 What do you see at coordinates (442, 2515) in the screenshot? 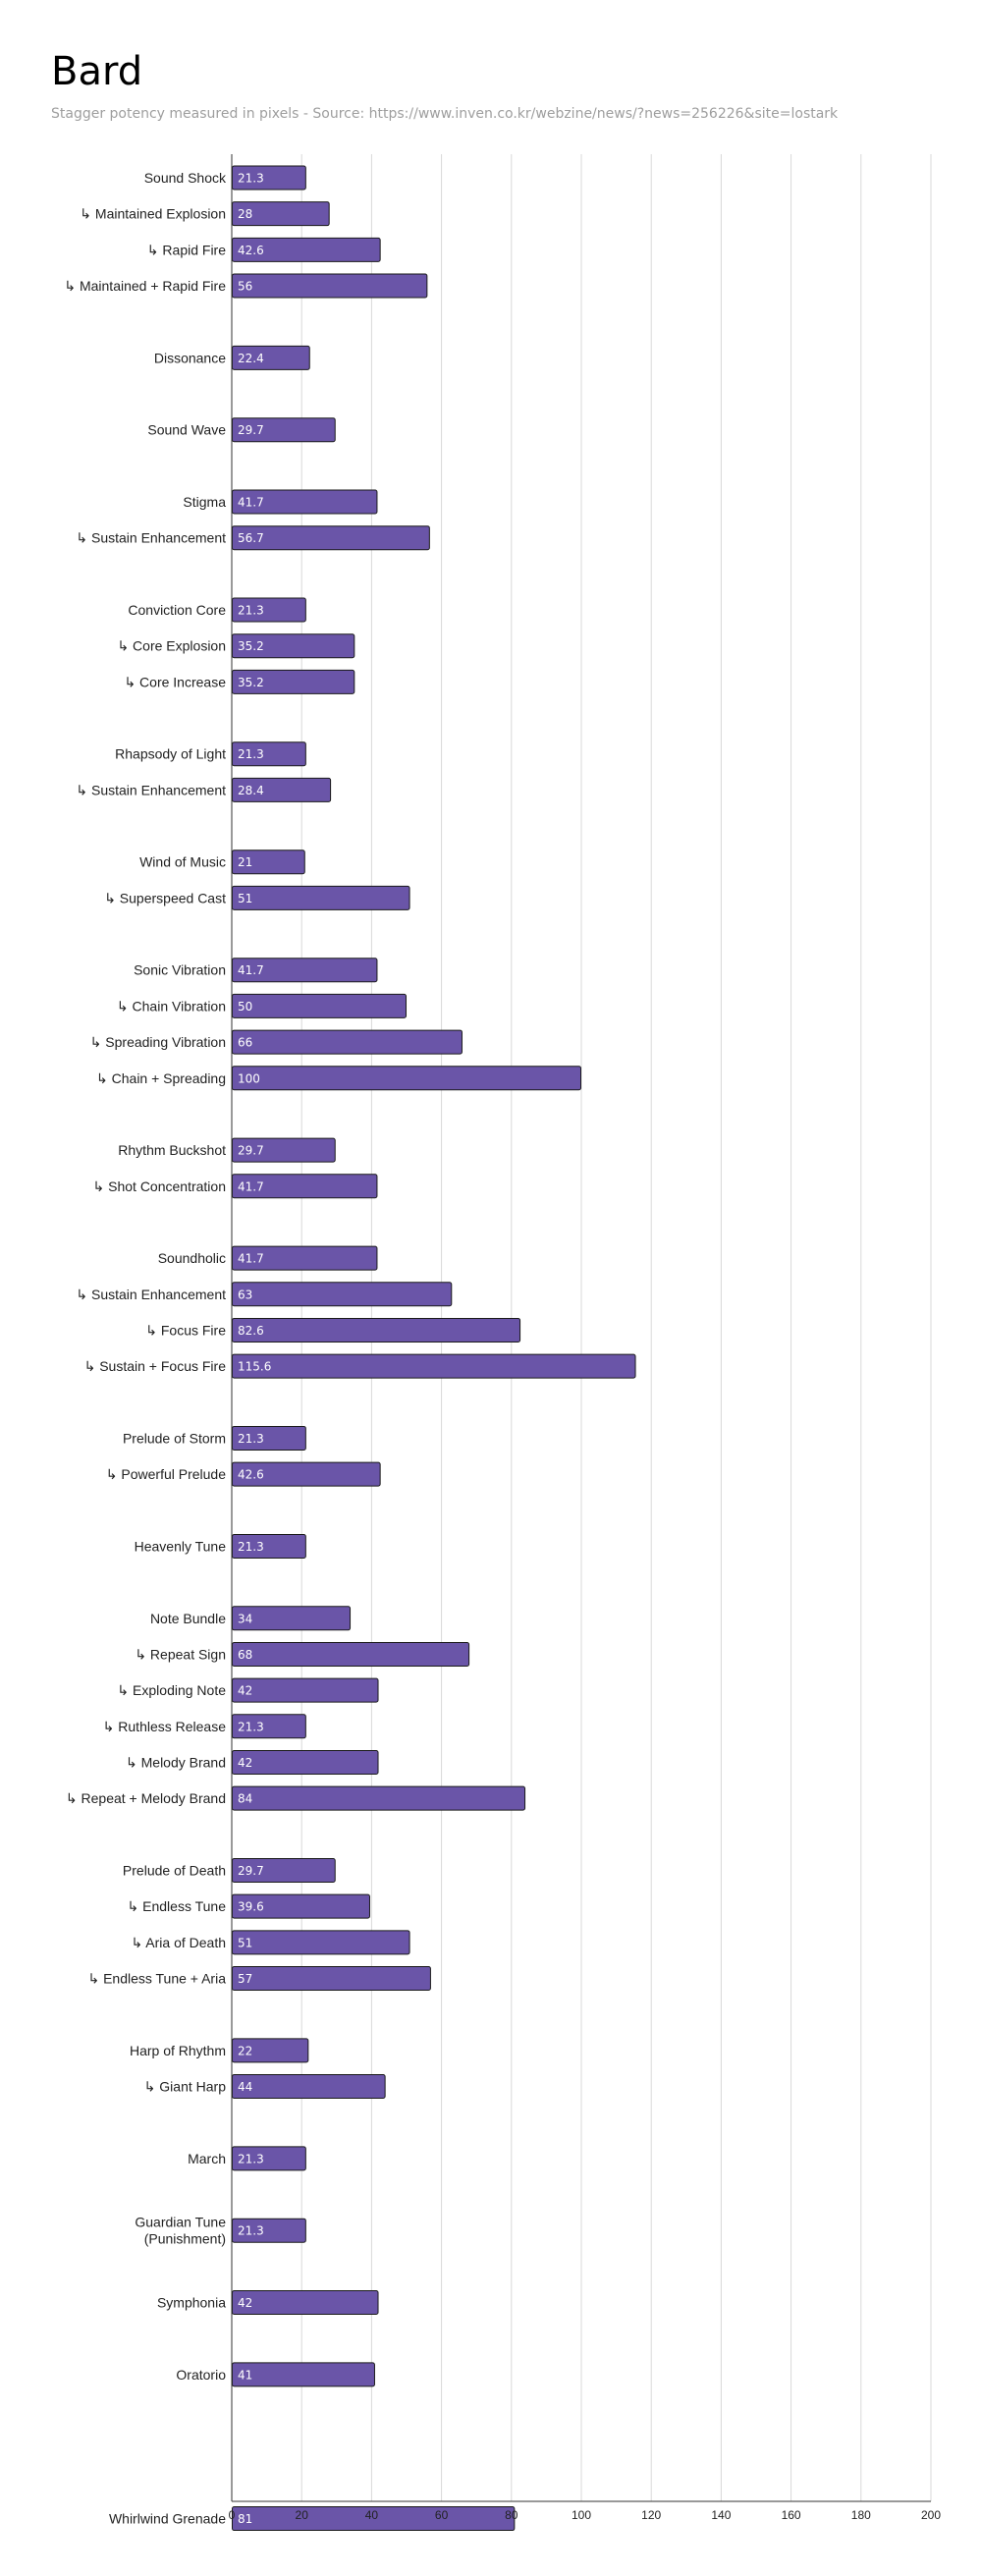
I see `x-tick-label: 60` at bounding box center [442, 2515].